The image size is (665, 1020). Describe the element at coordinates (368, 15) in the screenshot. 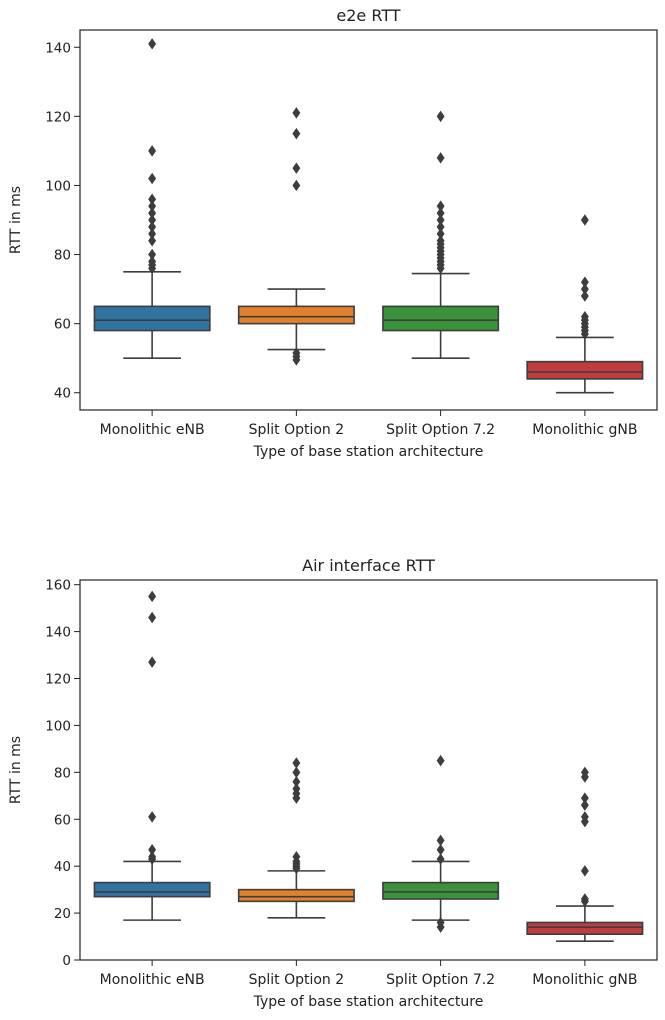

I see `chart-title: e2e RTT` at that location.